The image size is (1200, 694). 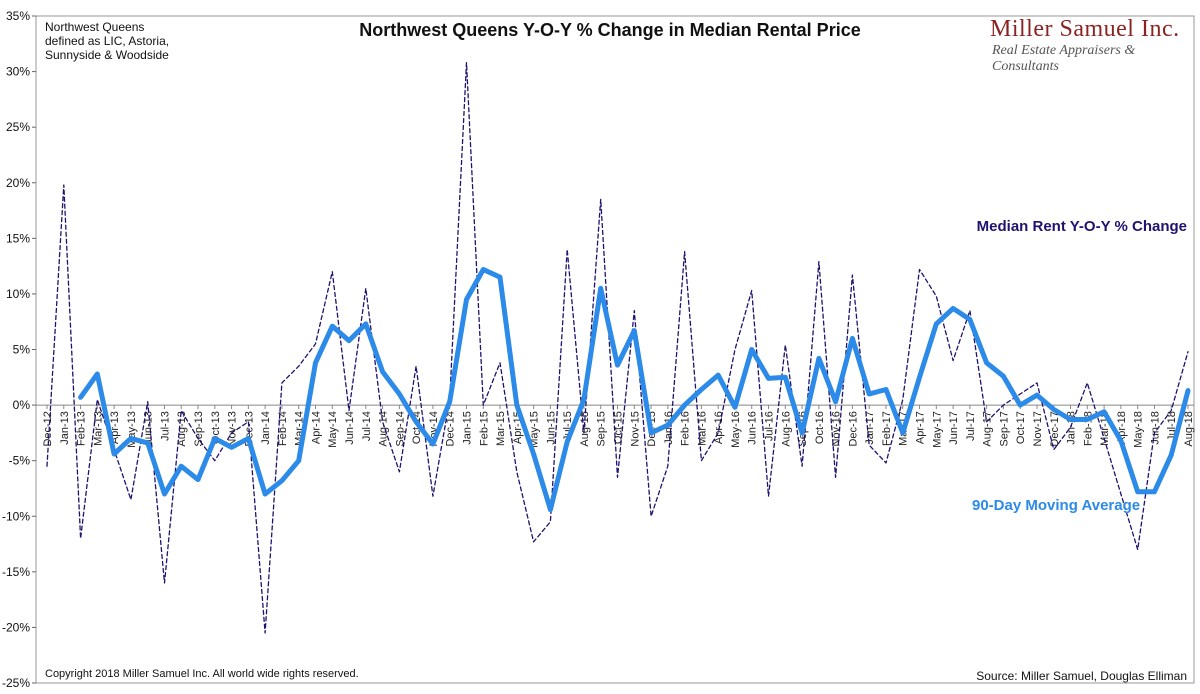 What do you see at coordinates (887, 428) in the screenshot?
I see `x-tick-label: Feb-17` at bounding box center [887, 428].